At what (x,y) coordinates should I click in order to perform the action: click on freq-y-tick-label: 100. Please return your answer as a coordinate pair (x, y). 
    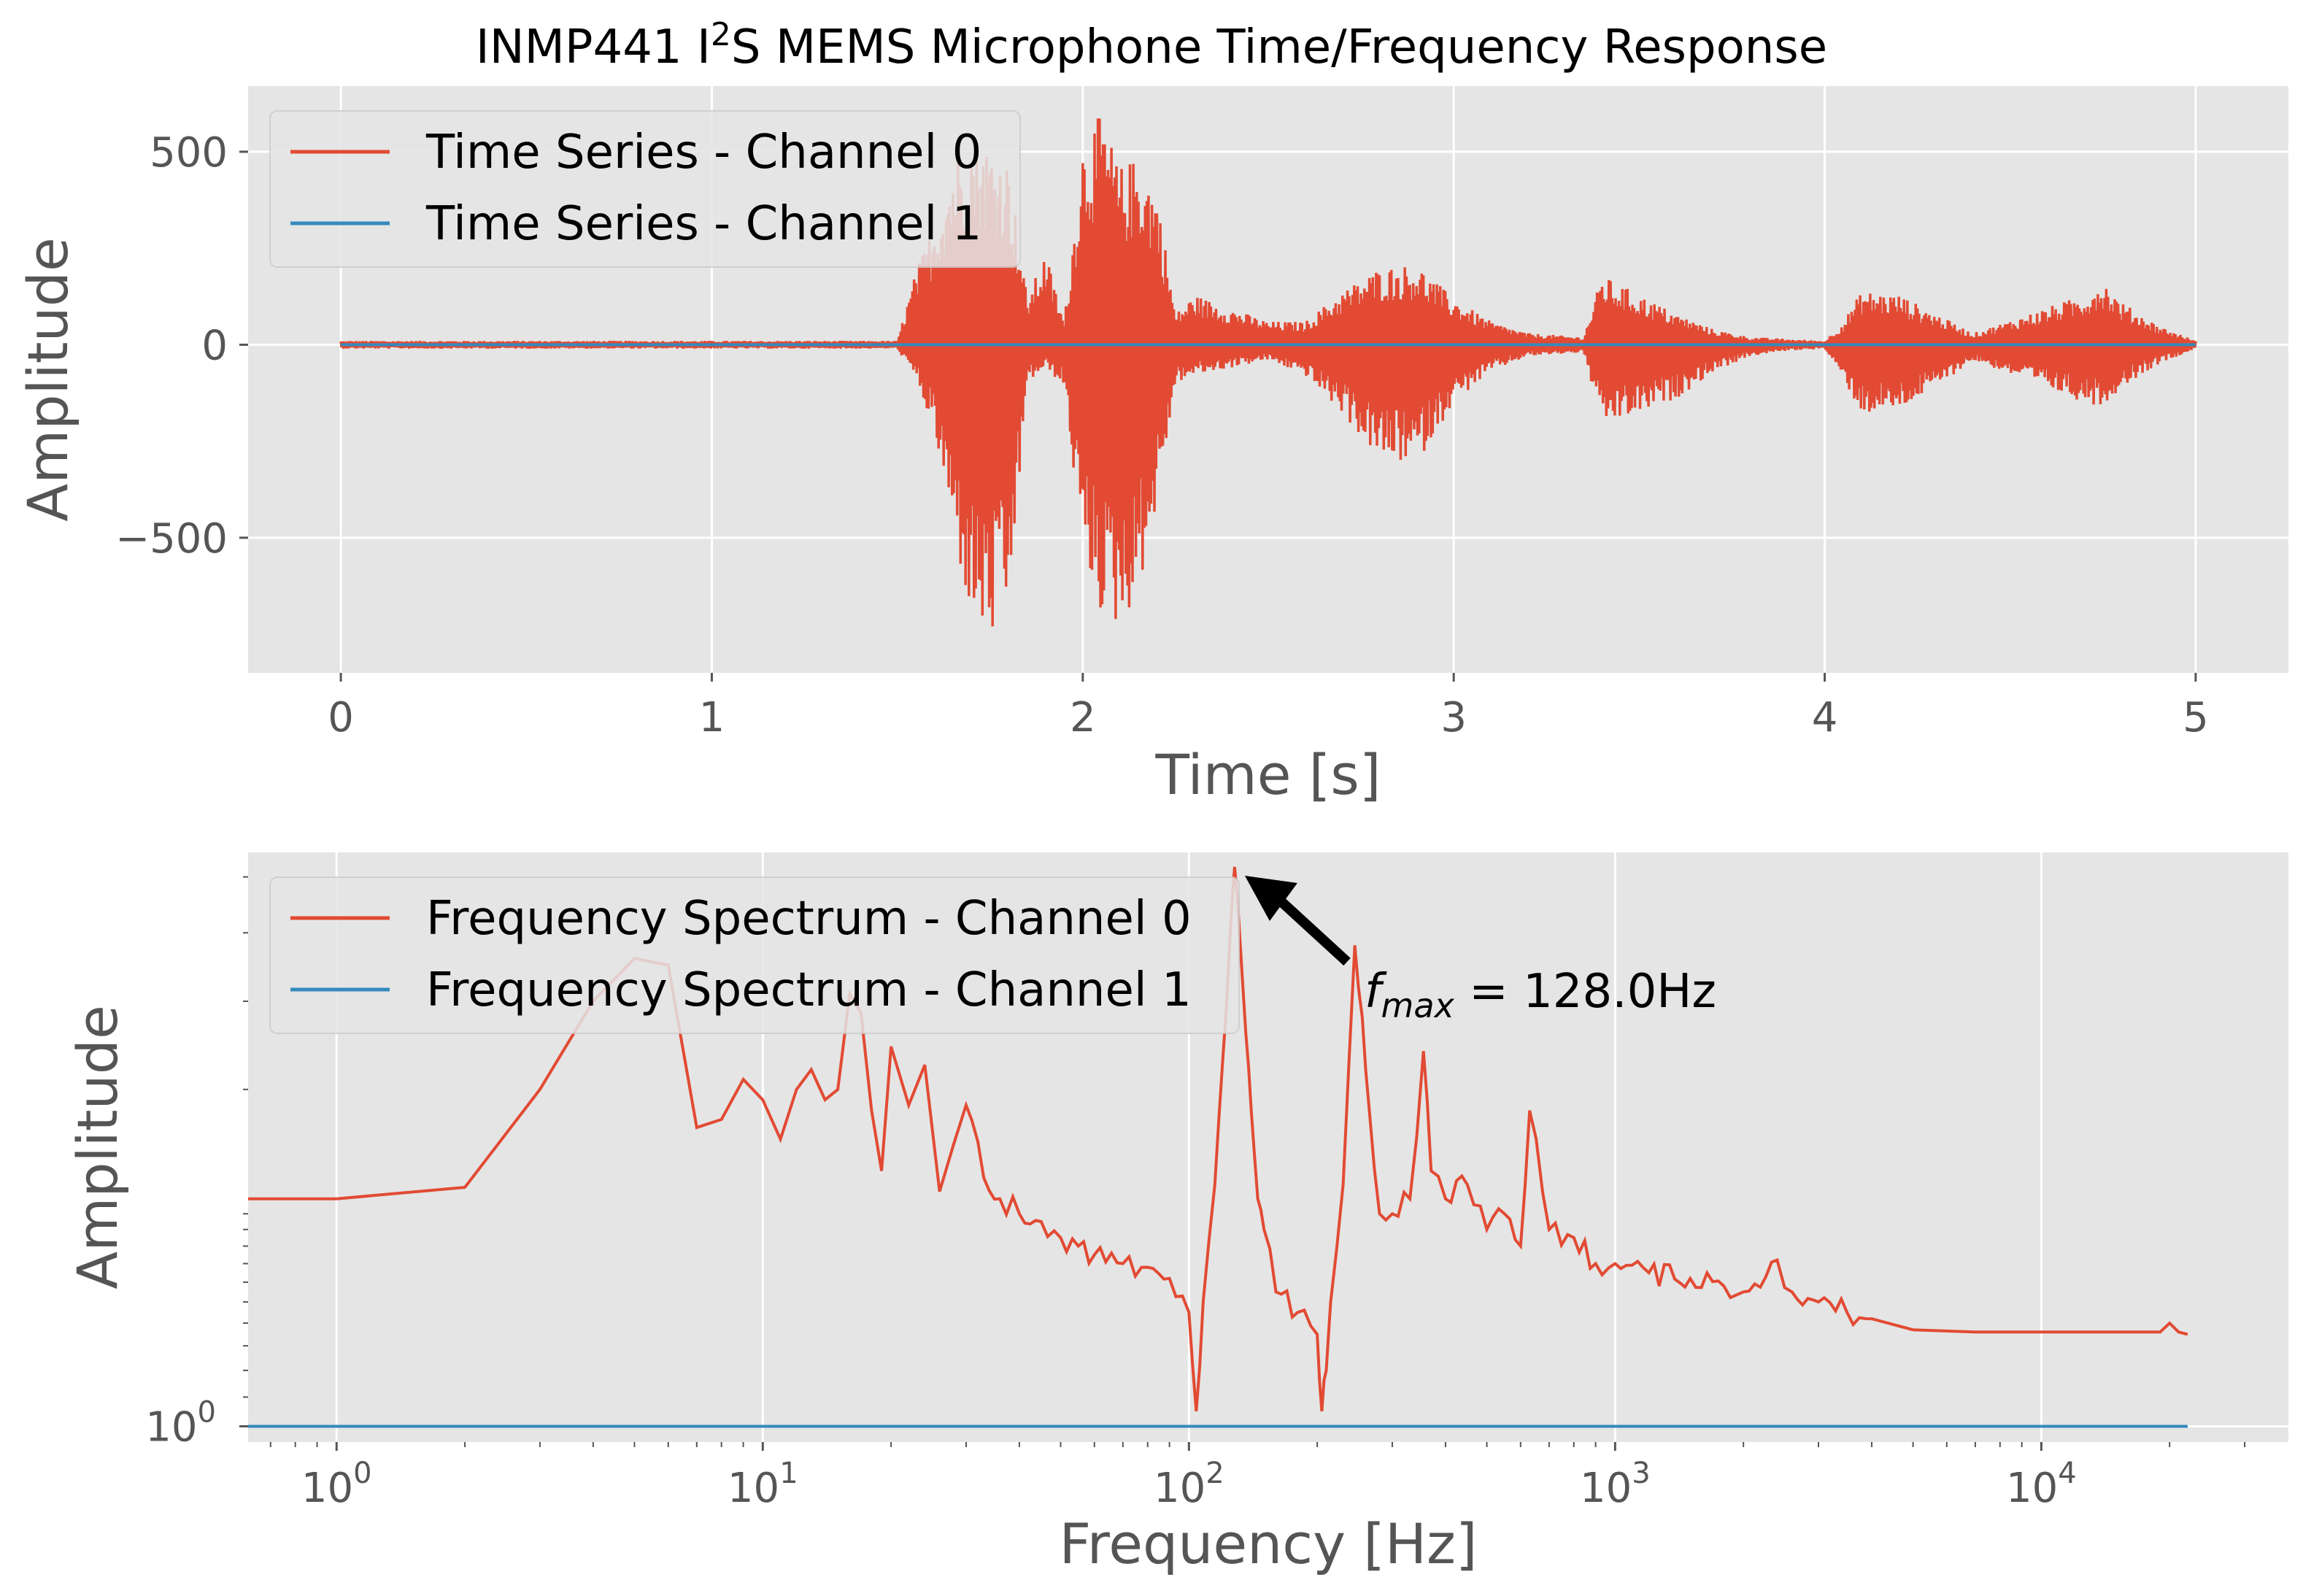
    Looking at the image, I should click on (180, 1423).